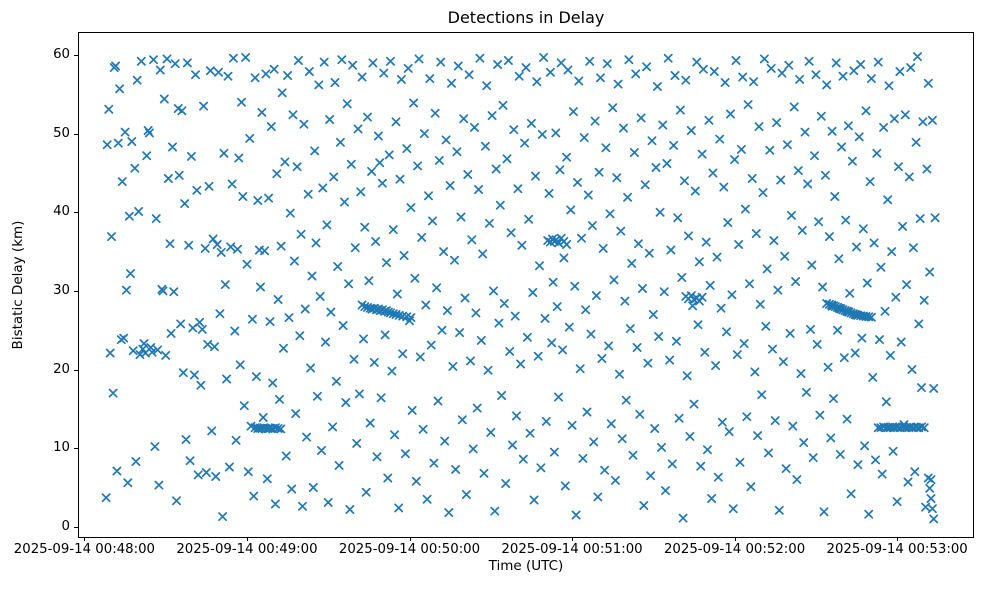  I want to click on chart-title: Detections in Delay, so click(526, 17).